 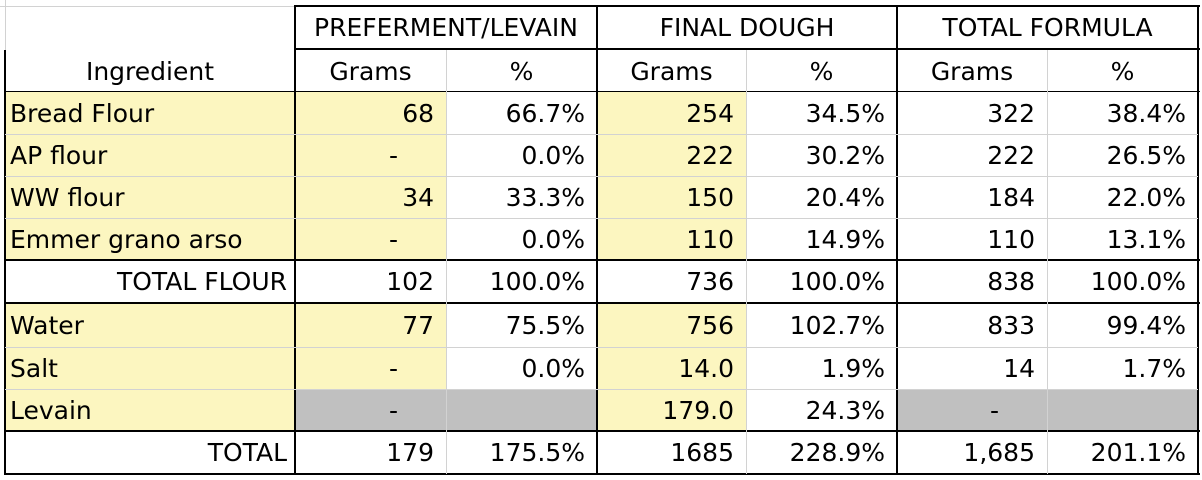 What do you see at coordinates (710, 239) in the screenshot?
I see `value-cell-fin-g: 110` at bounding box center [710, 239].